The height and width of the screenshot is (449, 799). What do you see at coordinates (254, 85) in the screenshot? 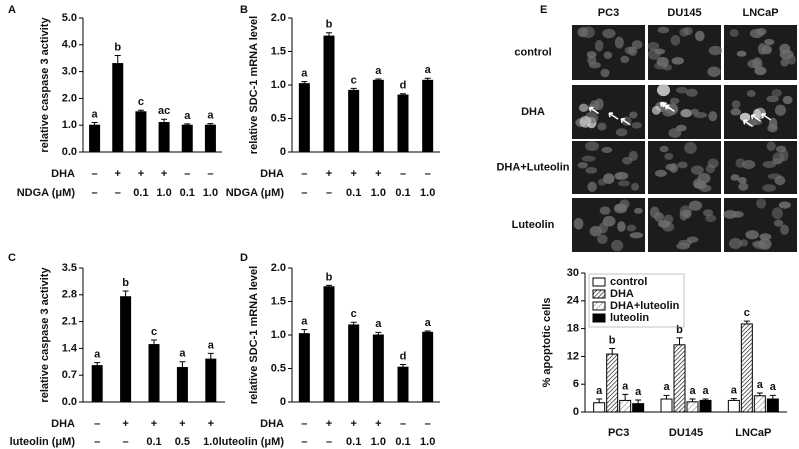
I see `y-axis-label: relative SDC-1 mRNA level` at bounding box center [254, 85].